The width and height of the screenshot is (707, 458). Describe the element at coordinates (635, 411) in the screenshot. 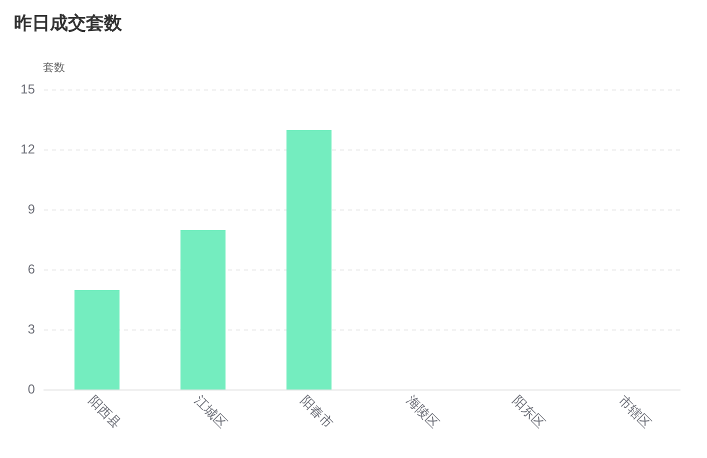

I see `x-tick-label: 市辖区` at that location.